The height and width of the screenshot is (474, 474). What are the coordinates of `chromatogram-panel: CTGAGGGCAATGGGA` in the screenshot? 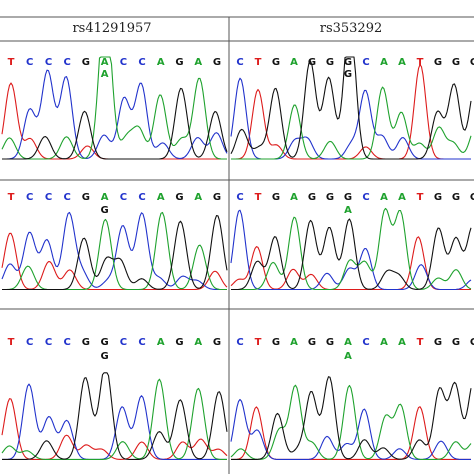 It's located at (352, 241).